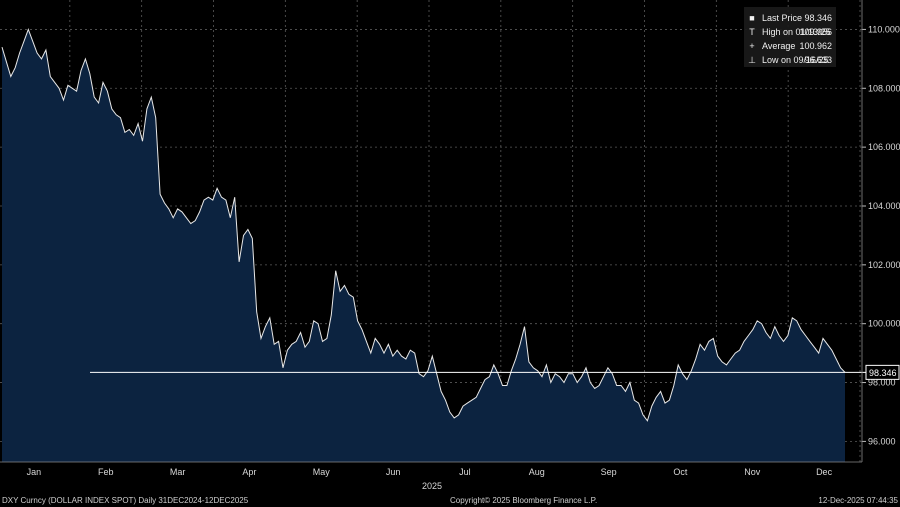 This screenshot has height=507, width=900. Describe the element at coordinates (884, 147) in the screenshot. I see `y-tick-label: 106.000` at that location.